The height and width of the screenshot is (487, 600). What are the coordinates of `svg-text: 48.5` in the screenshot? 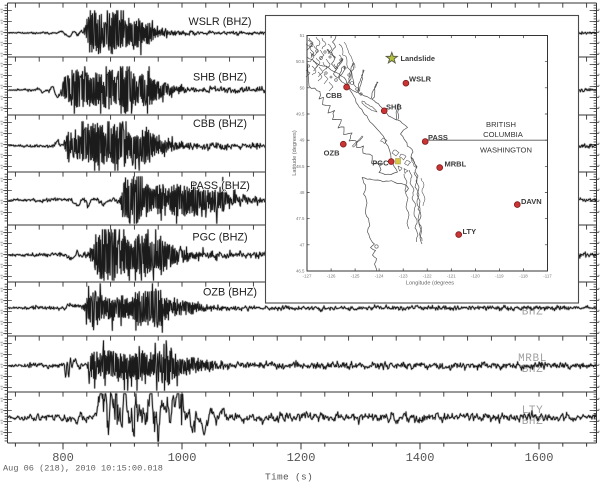 It's located at (300, 166).